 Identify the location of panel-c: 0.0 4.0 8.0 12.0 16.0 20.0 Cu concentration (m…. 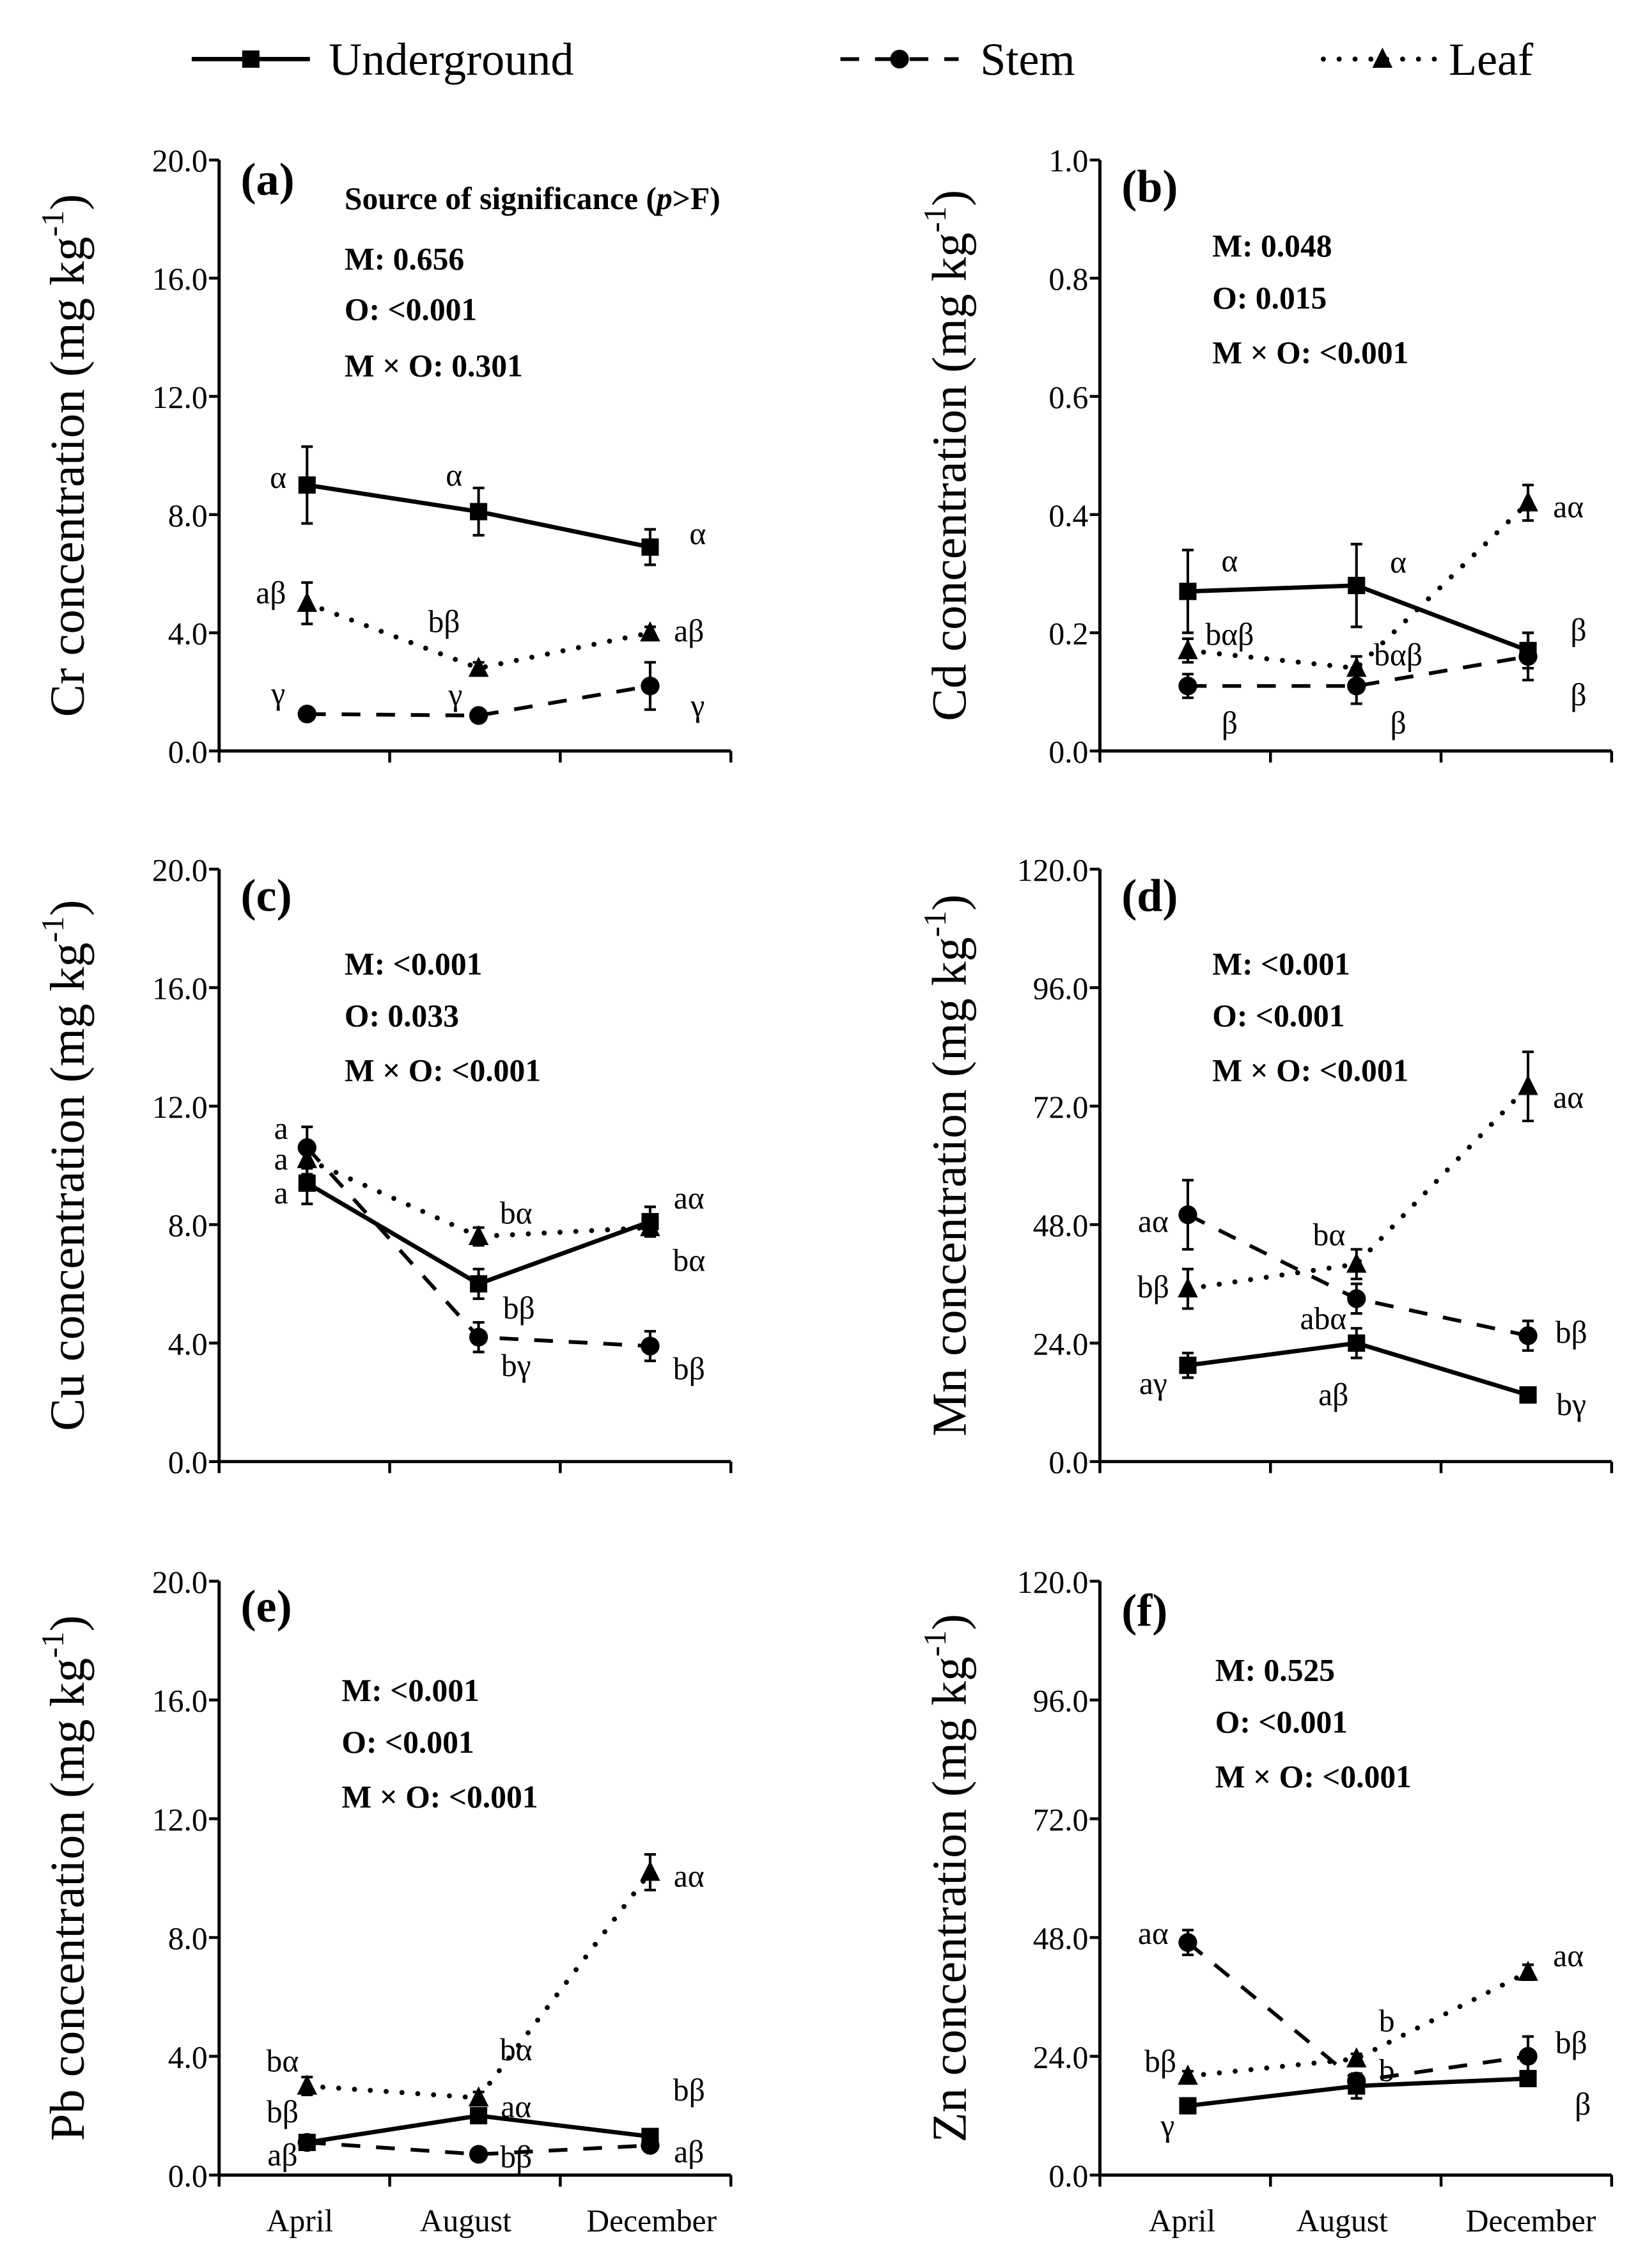
(384, 1166).